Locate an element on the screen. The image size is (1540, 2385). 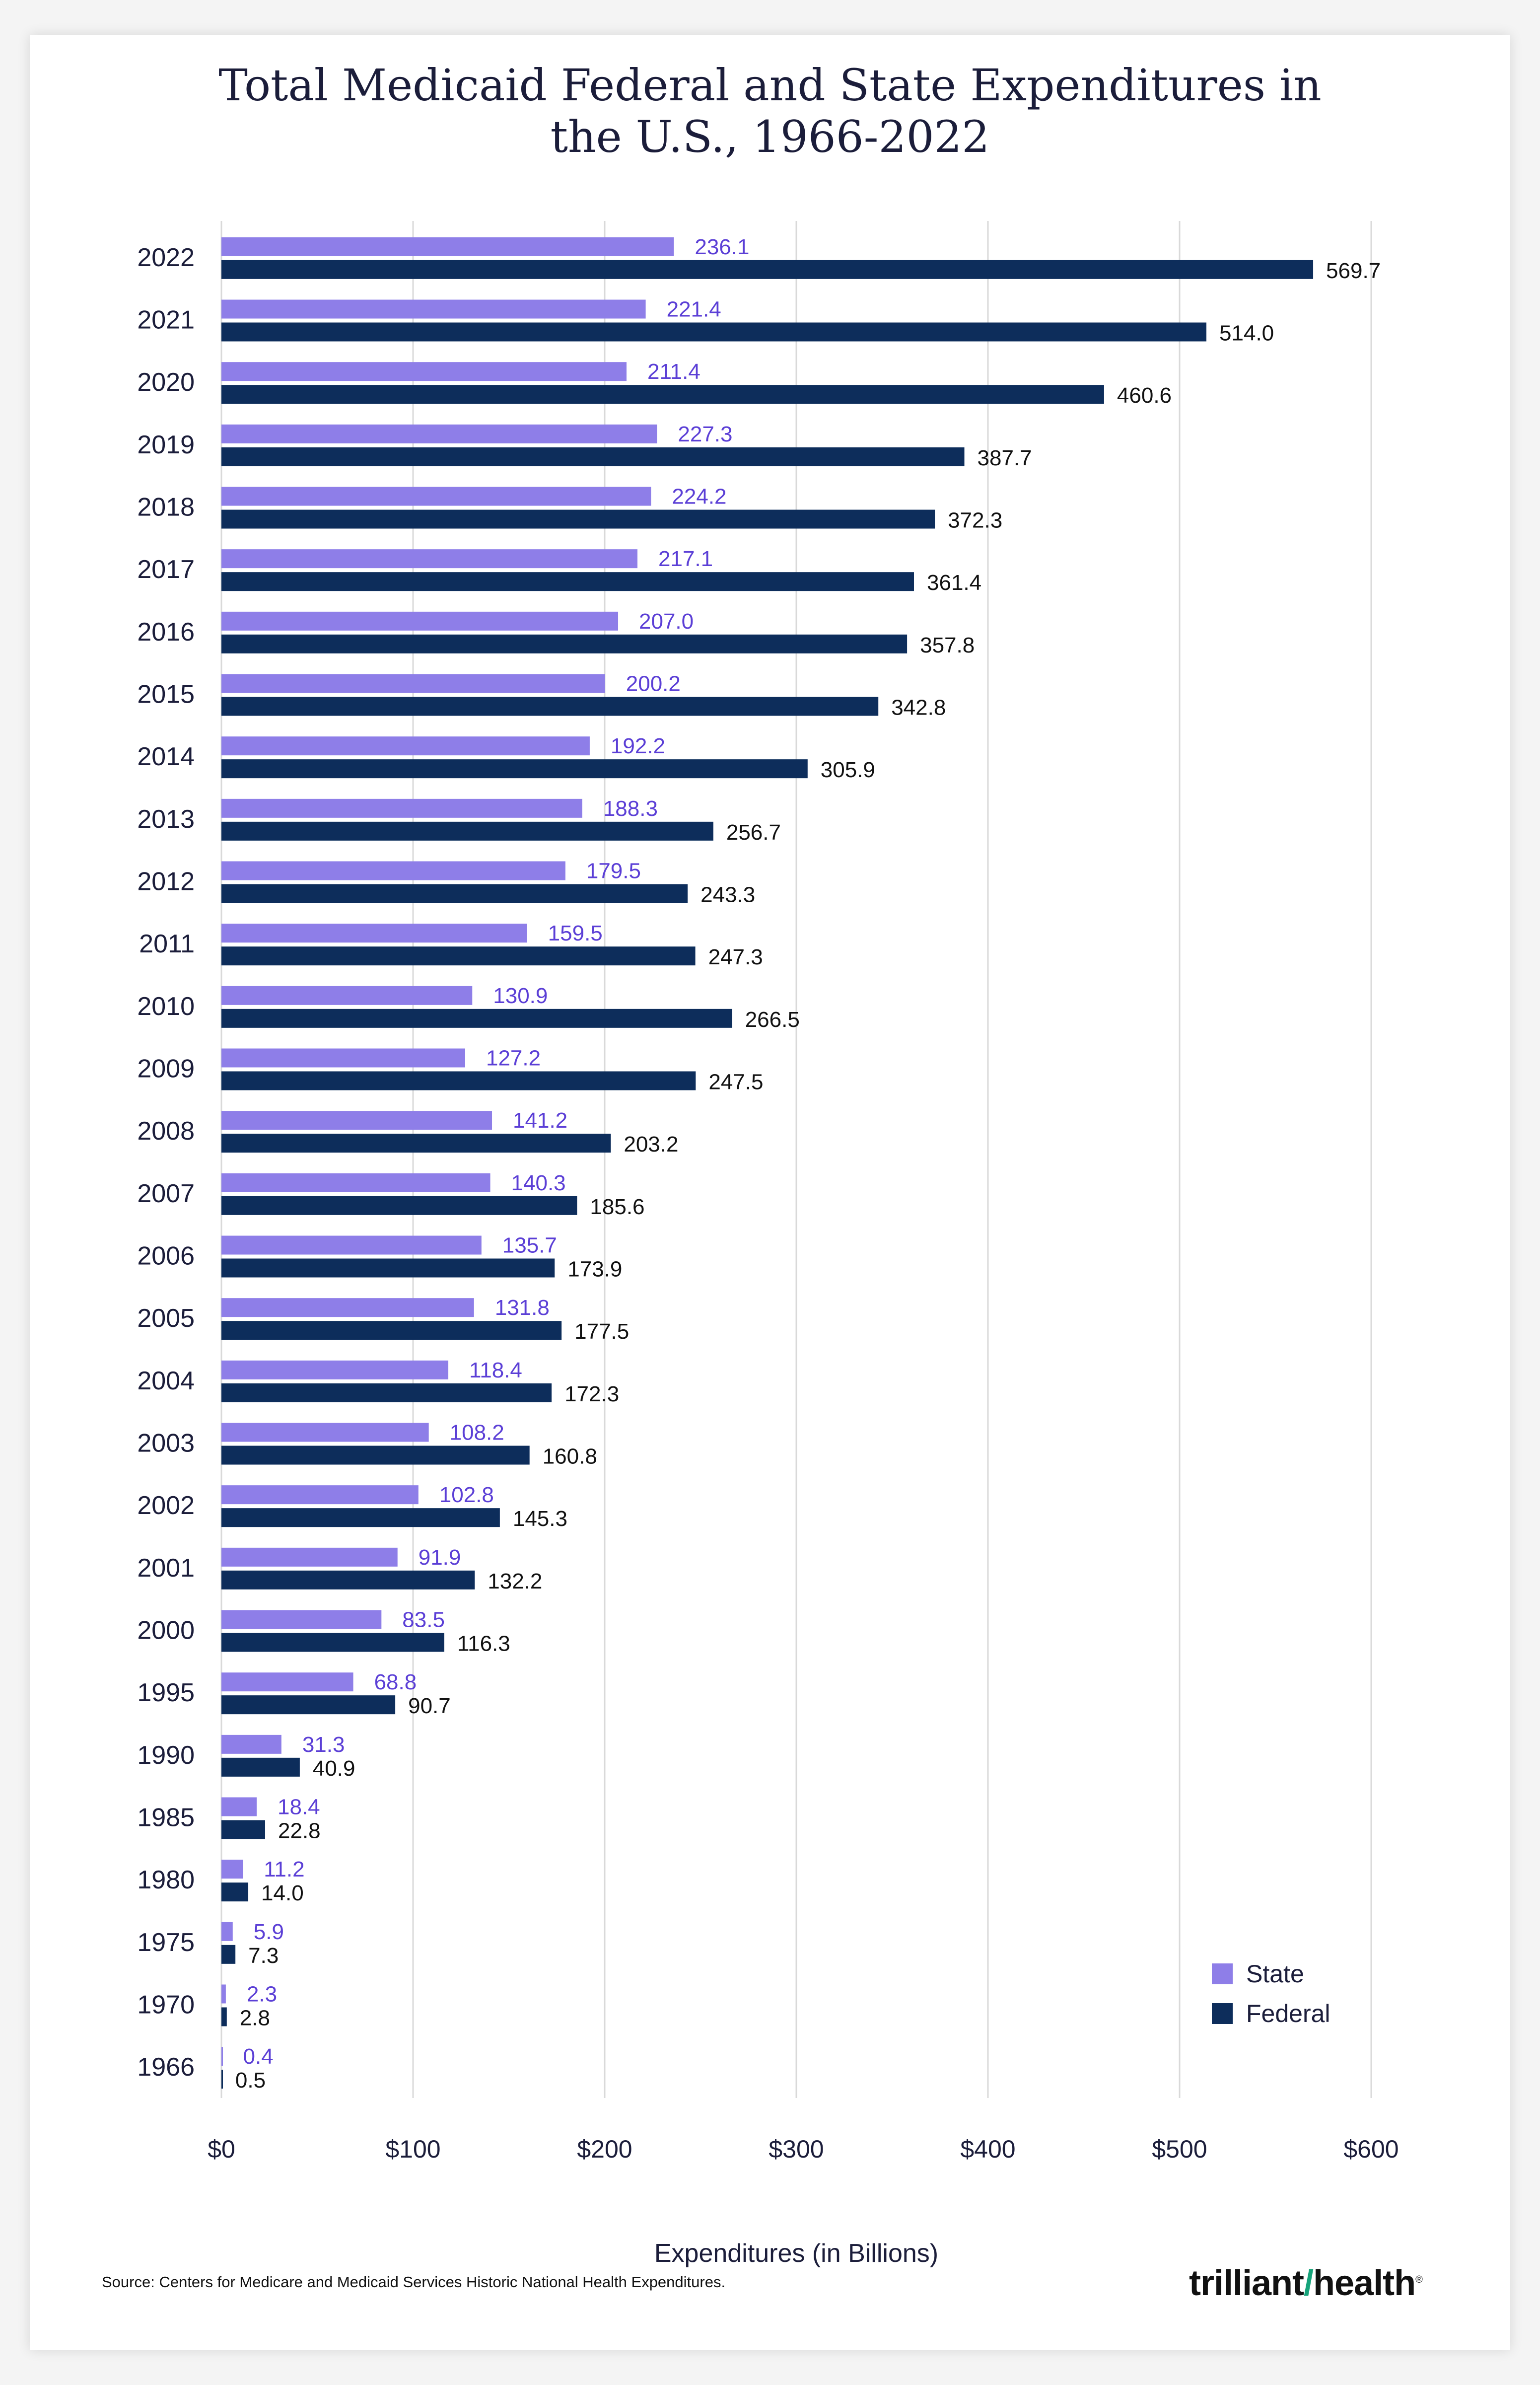
data-label-federal: 177.5 is located at coordinates (601, 1332).